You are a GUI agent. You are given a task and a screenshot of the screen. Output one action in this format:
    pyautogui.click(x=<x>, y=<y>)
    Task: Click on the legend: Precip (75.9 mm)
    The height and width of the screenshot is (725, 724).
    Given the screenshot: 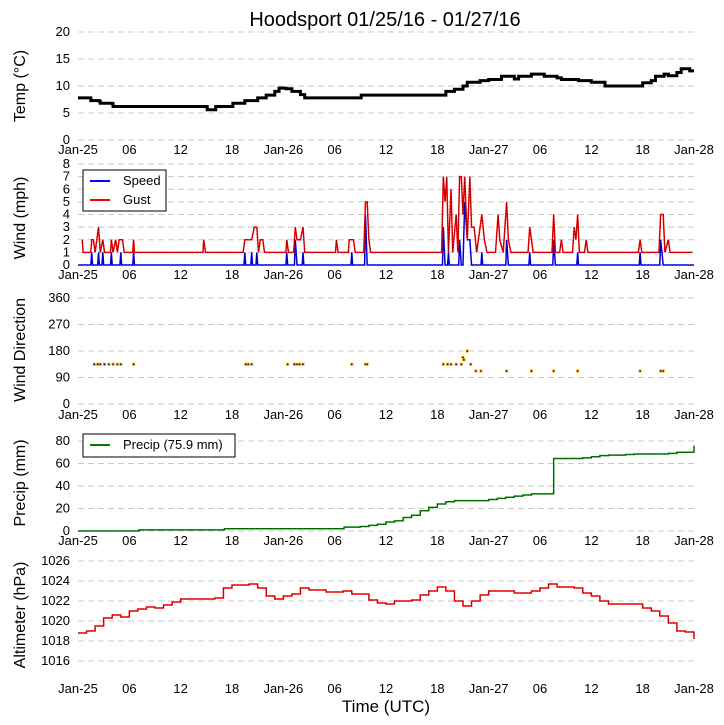 What is the action you would take?
    pyautogui.click(x=159, y=445)
    